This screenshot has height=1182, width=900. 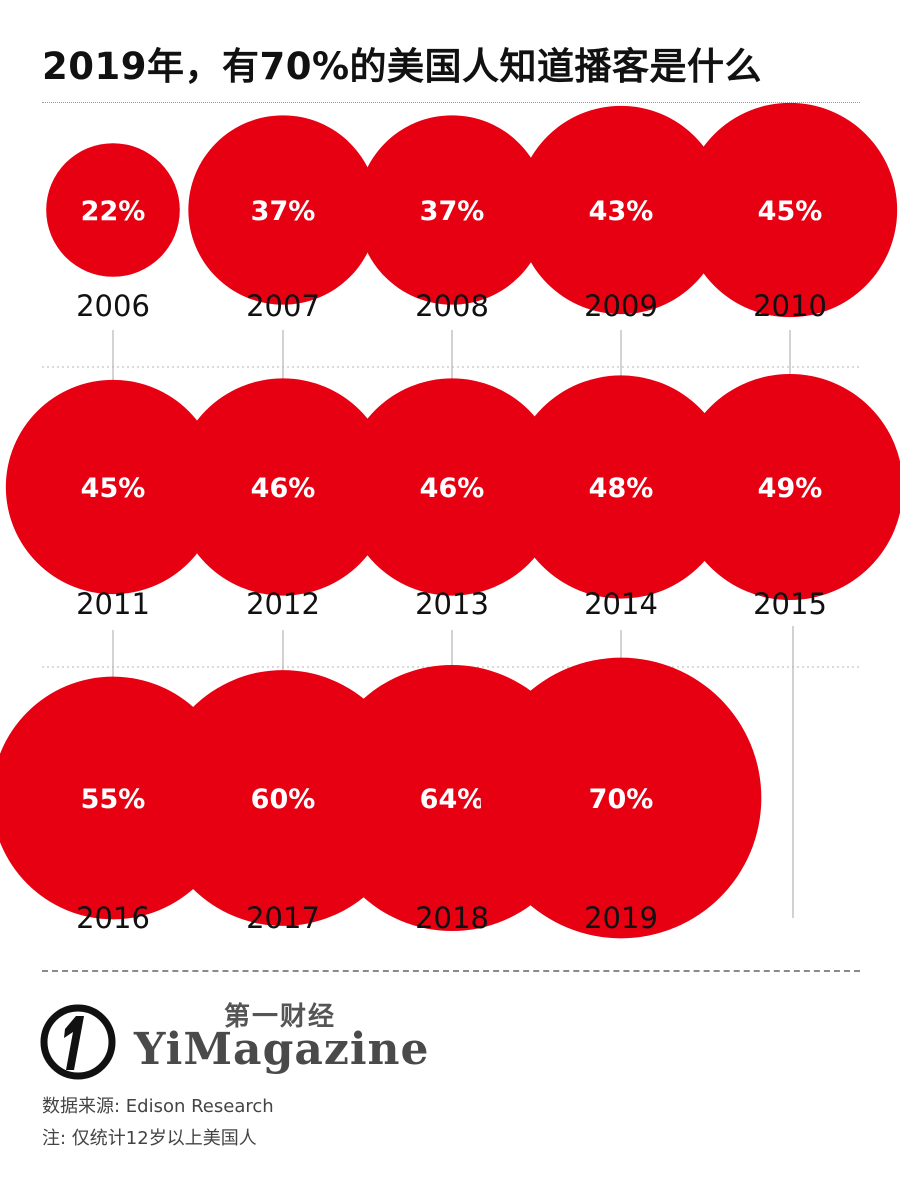 I want to click on value-label-2017: 60%, so click(x=283, y=799).